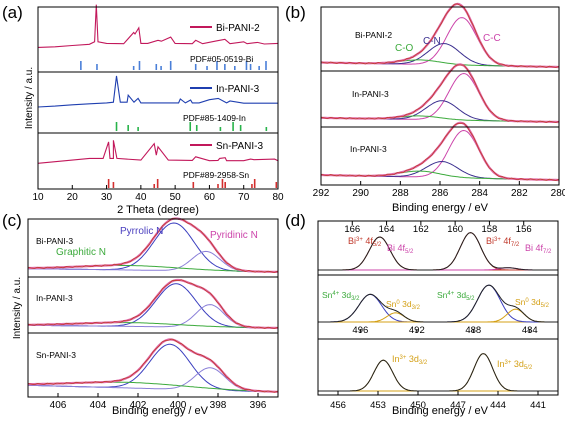 The height and width of the screenshot is (422, 565). I want to click on d-xtick-label-1-2: 488, so click(473, 330).